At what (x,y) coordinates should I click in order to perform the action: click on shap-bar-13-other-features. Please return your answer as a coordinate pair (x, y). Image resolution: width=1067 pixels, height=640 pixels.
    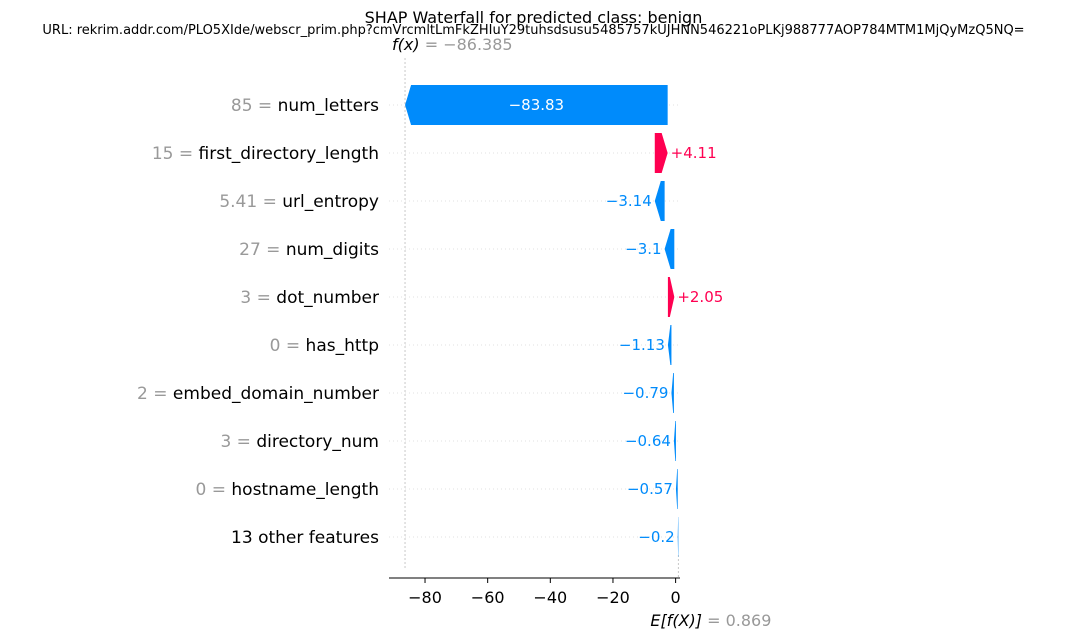
    Looking at the image, I should click on (678, 537).